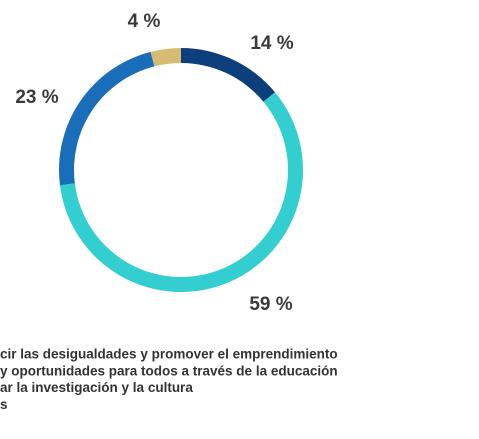  What do you see at coordinates (144, 21) in the screenshot?
I see `data-label: 4 %` at bounding box center [144, 21].